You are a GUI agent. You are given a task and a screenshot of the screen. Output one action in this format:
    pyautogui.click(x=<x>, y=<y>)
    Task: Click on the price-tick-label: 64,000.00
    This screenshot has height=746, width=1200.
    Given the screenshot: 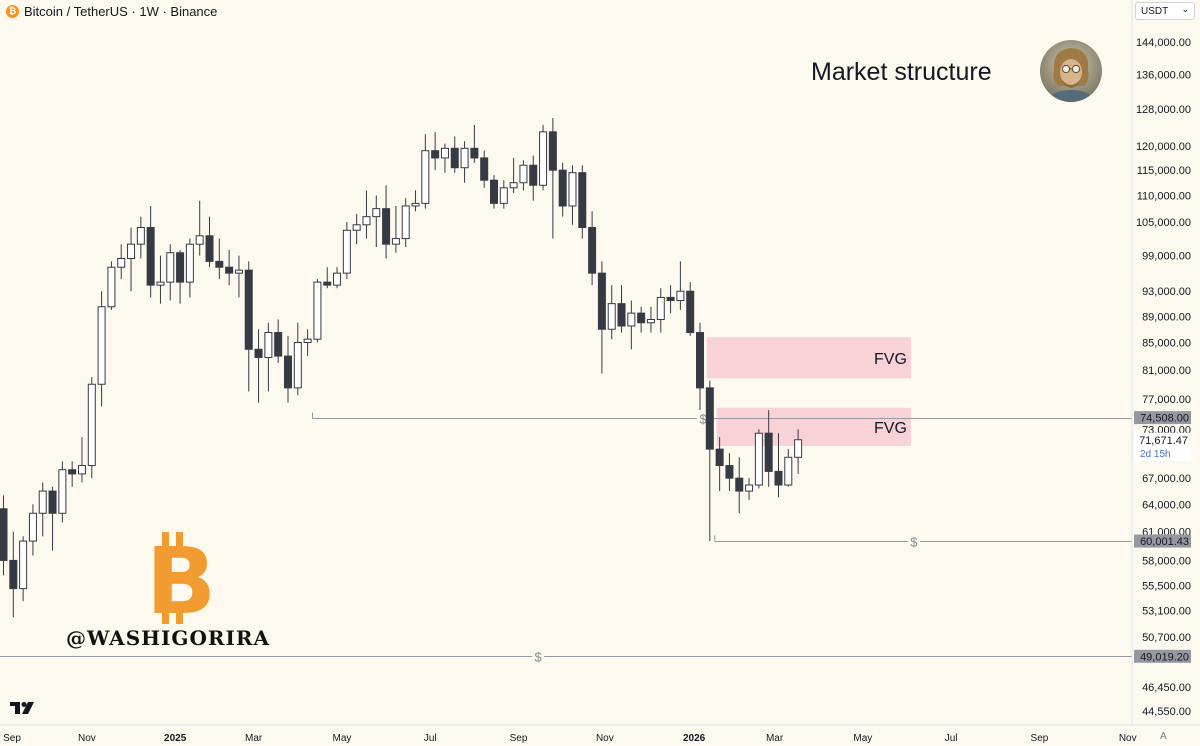 What is the action you would take?
    pyautogui.click(x=1166, y=505)
    